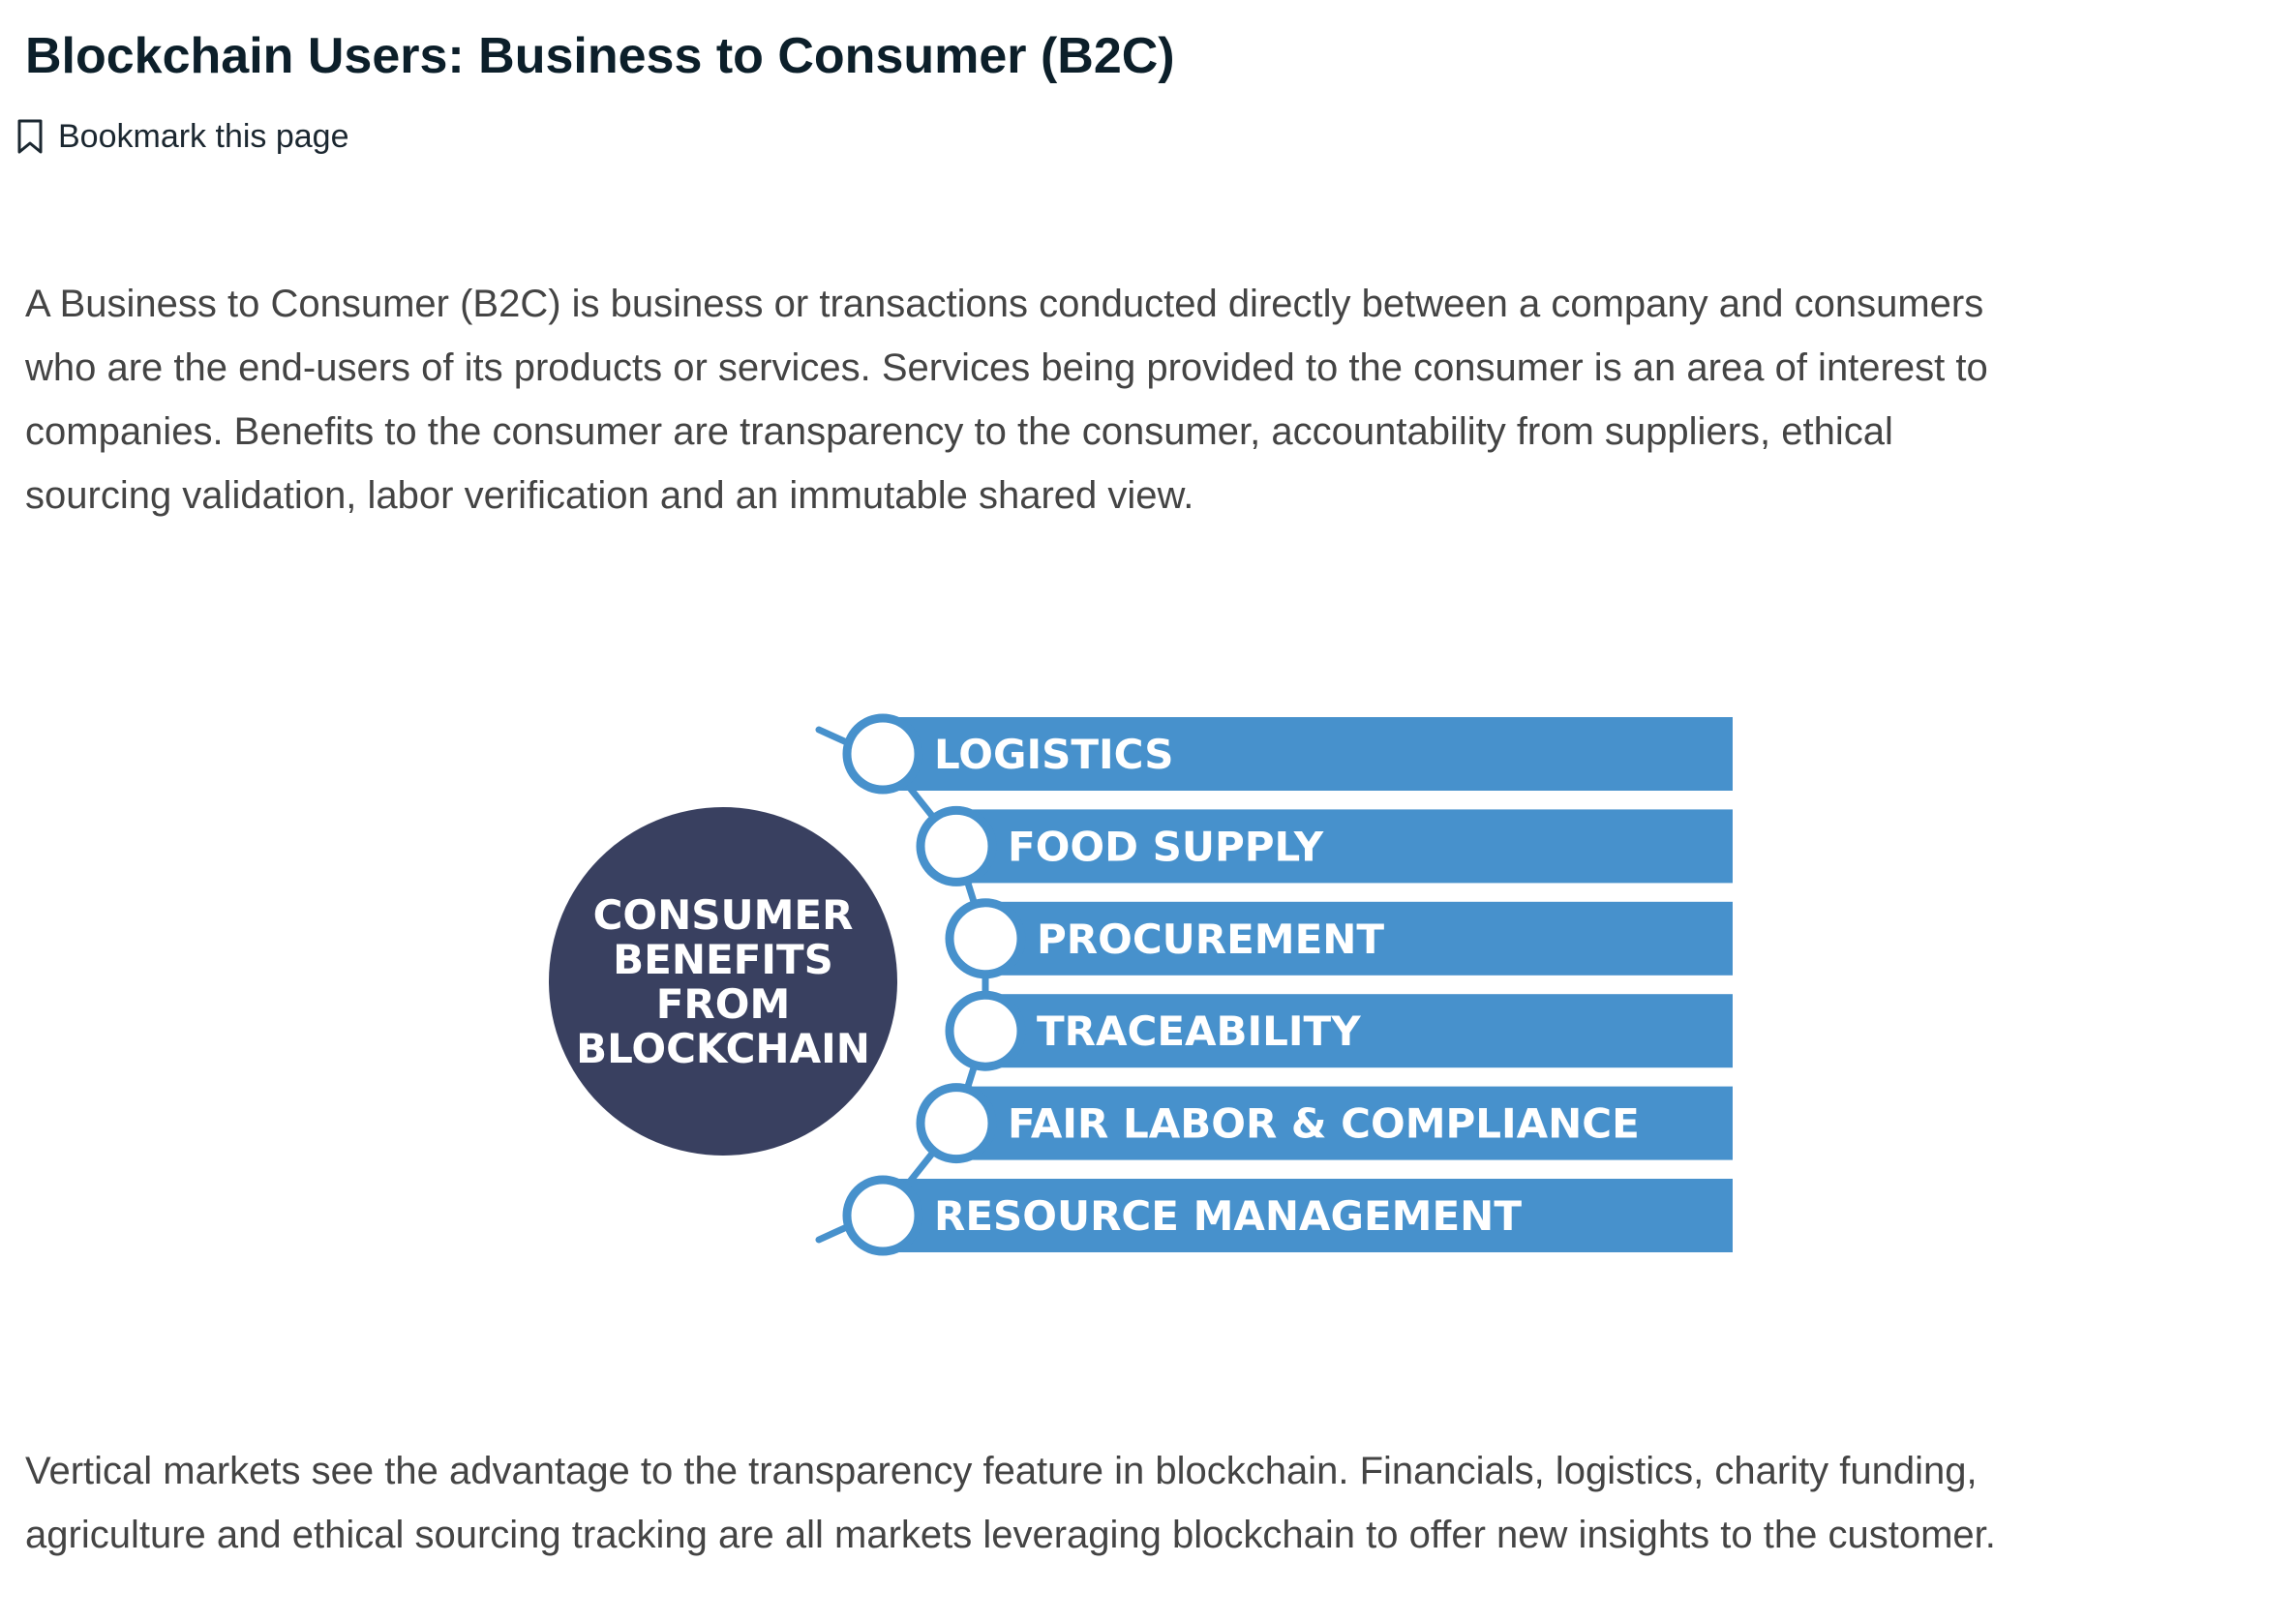  I want to click on bookmark-button: Bookmark this page, so click(182, 136).